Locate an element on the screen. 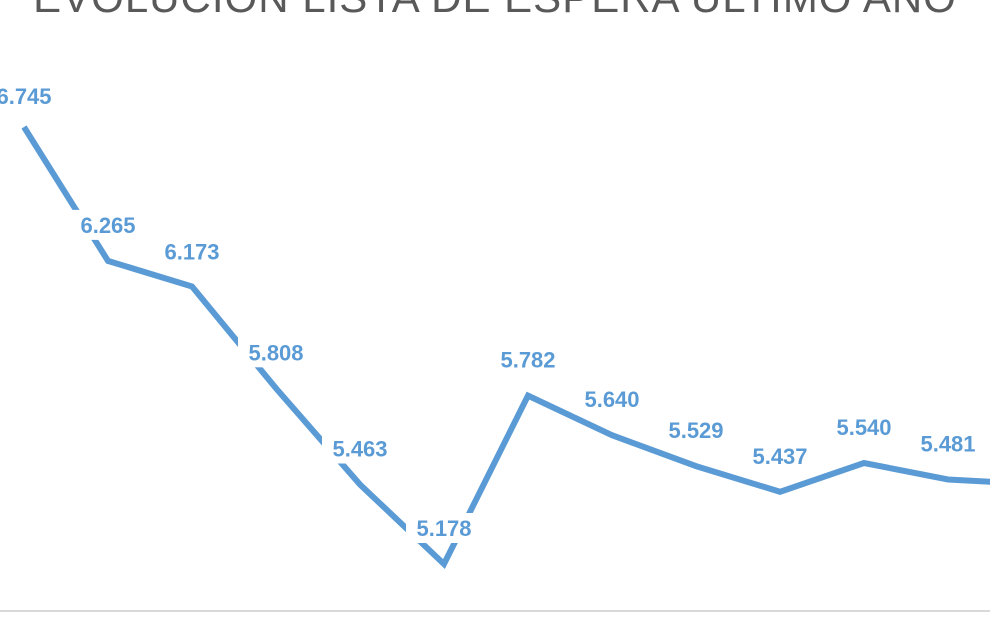  data-label-group: 6.265 is located at coordinates (108, 224).